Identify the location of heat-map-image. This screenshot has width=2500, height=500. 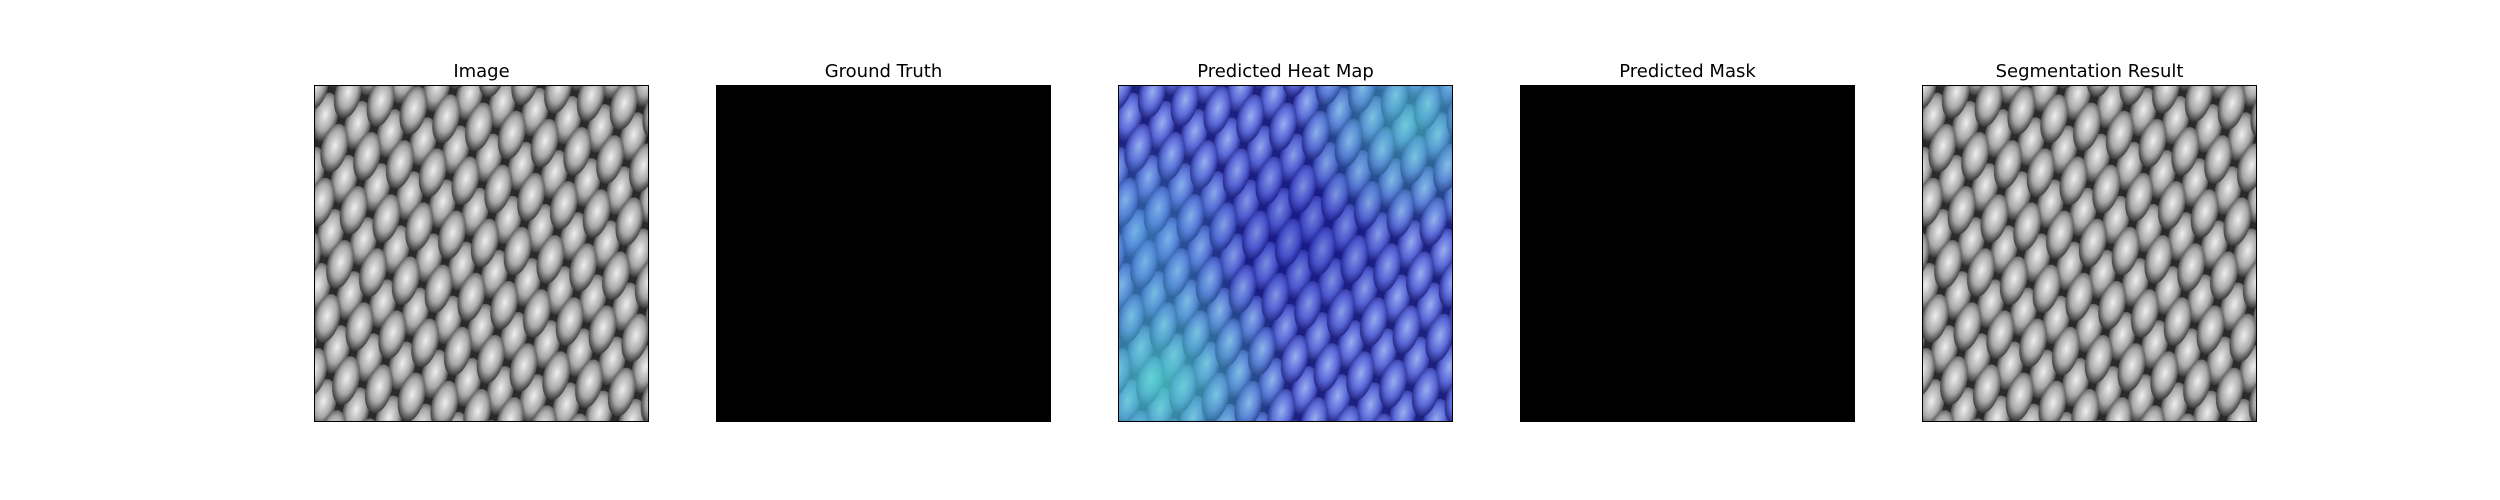
(1285, 253).